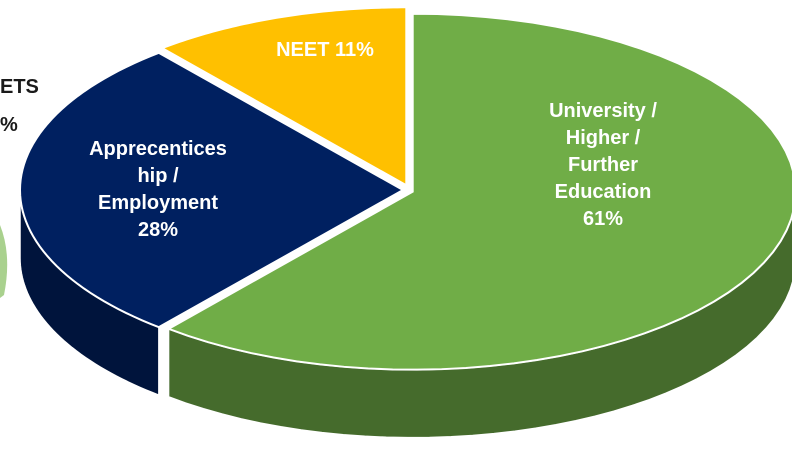 Image resolution: width=792 pixels, height=462 pixels. Describe the element at coordinates (303, 49) in the screenshot. I see `category-label: NEET` at that location.